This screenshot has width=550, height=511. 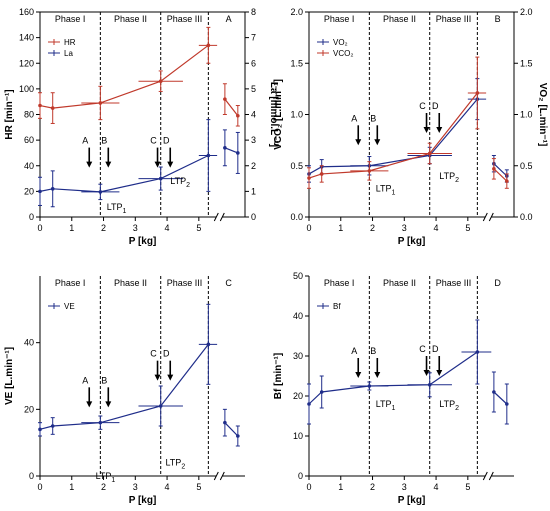 What do you see at coordinates (399, 19) in the screenshot?
I see `phase-label: Phase II` at bounding box center [399, 19].